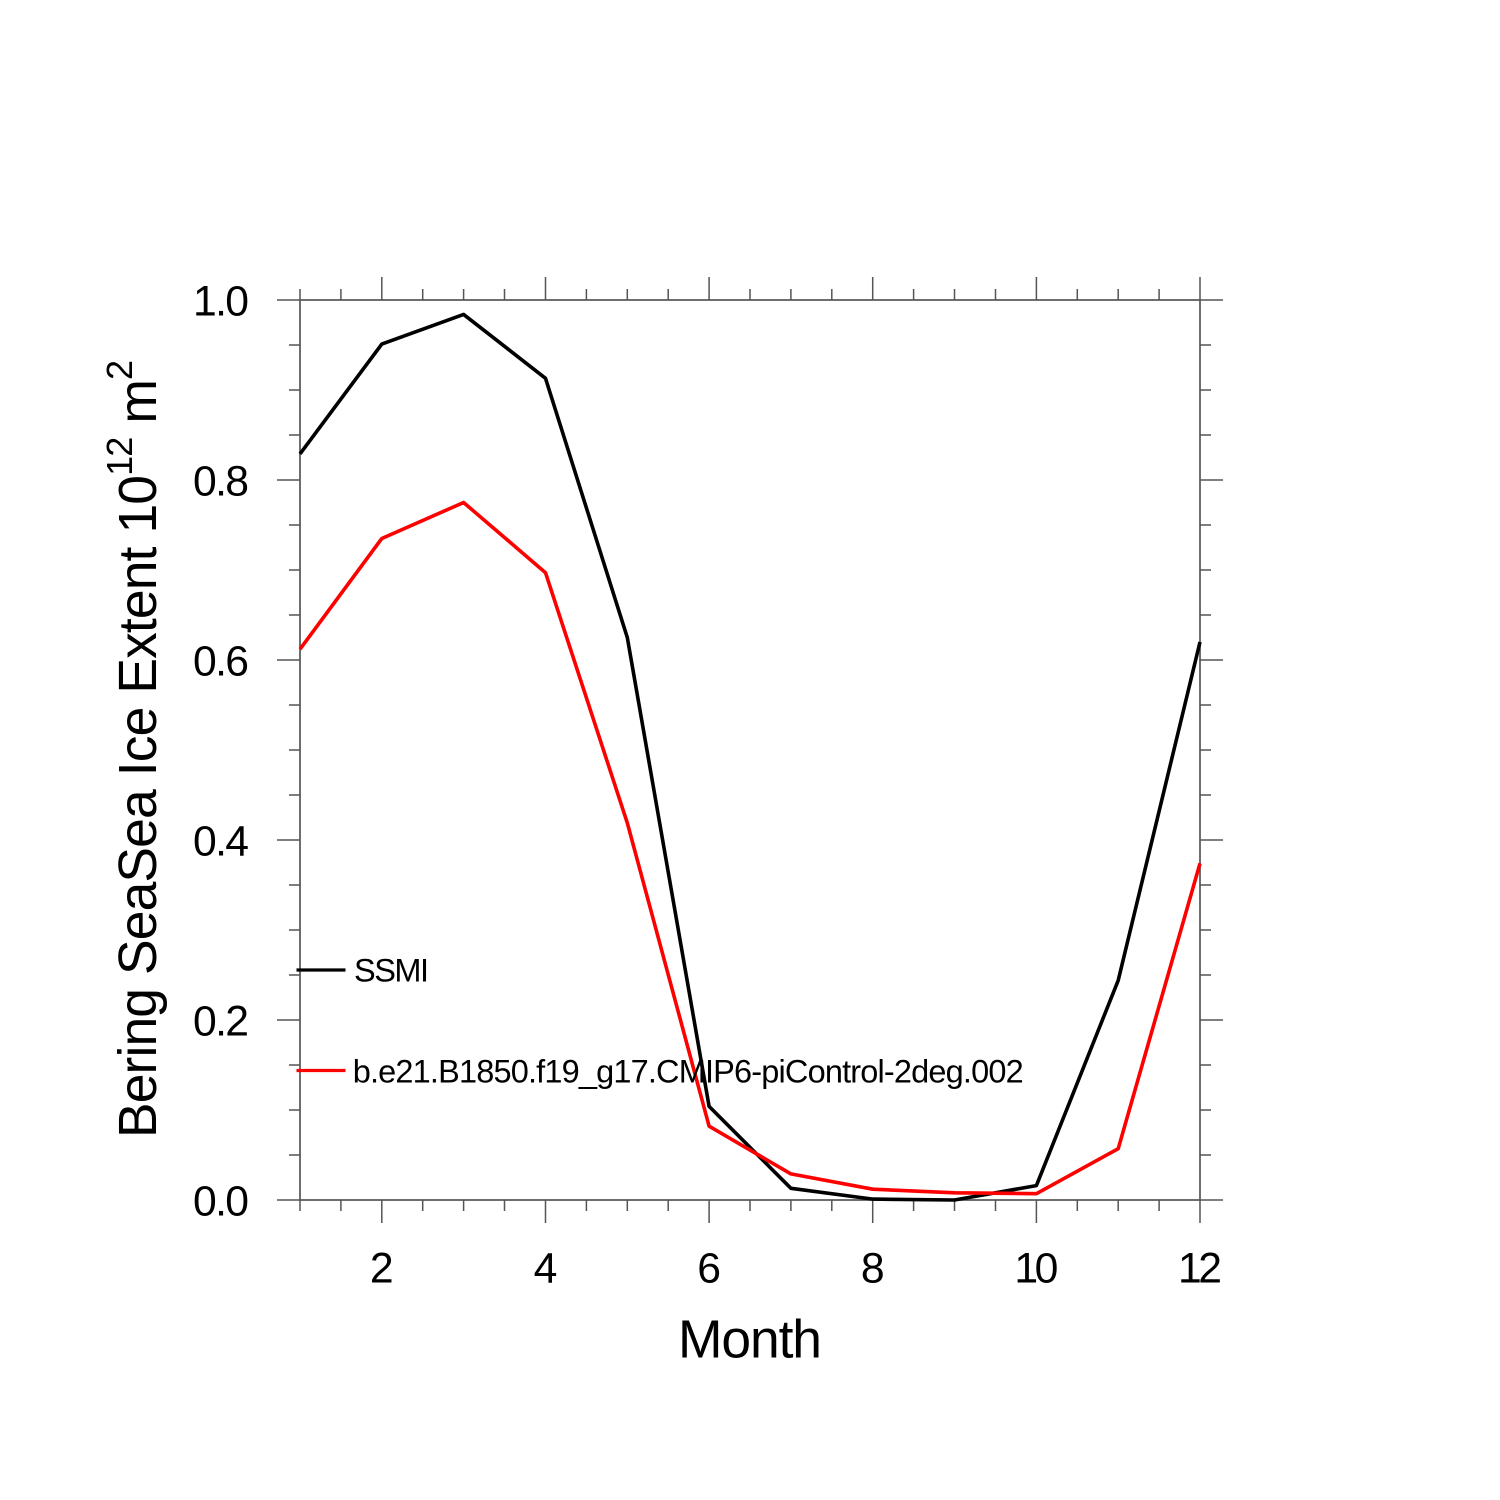  What do you see at coordinates (873, 1269) in the screenshot?
I see `svg-text: 8` at bounding box center [873, 1269].